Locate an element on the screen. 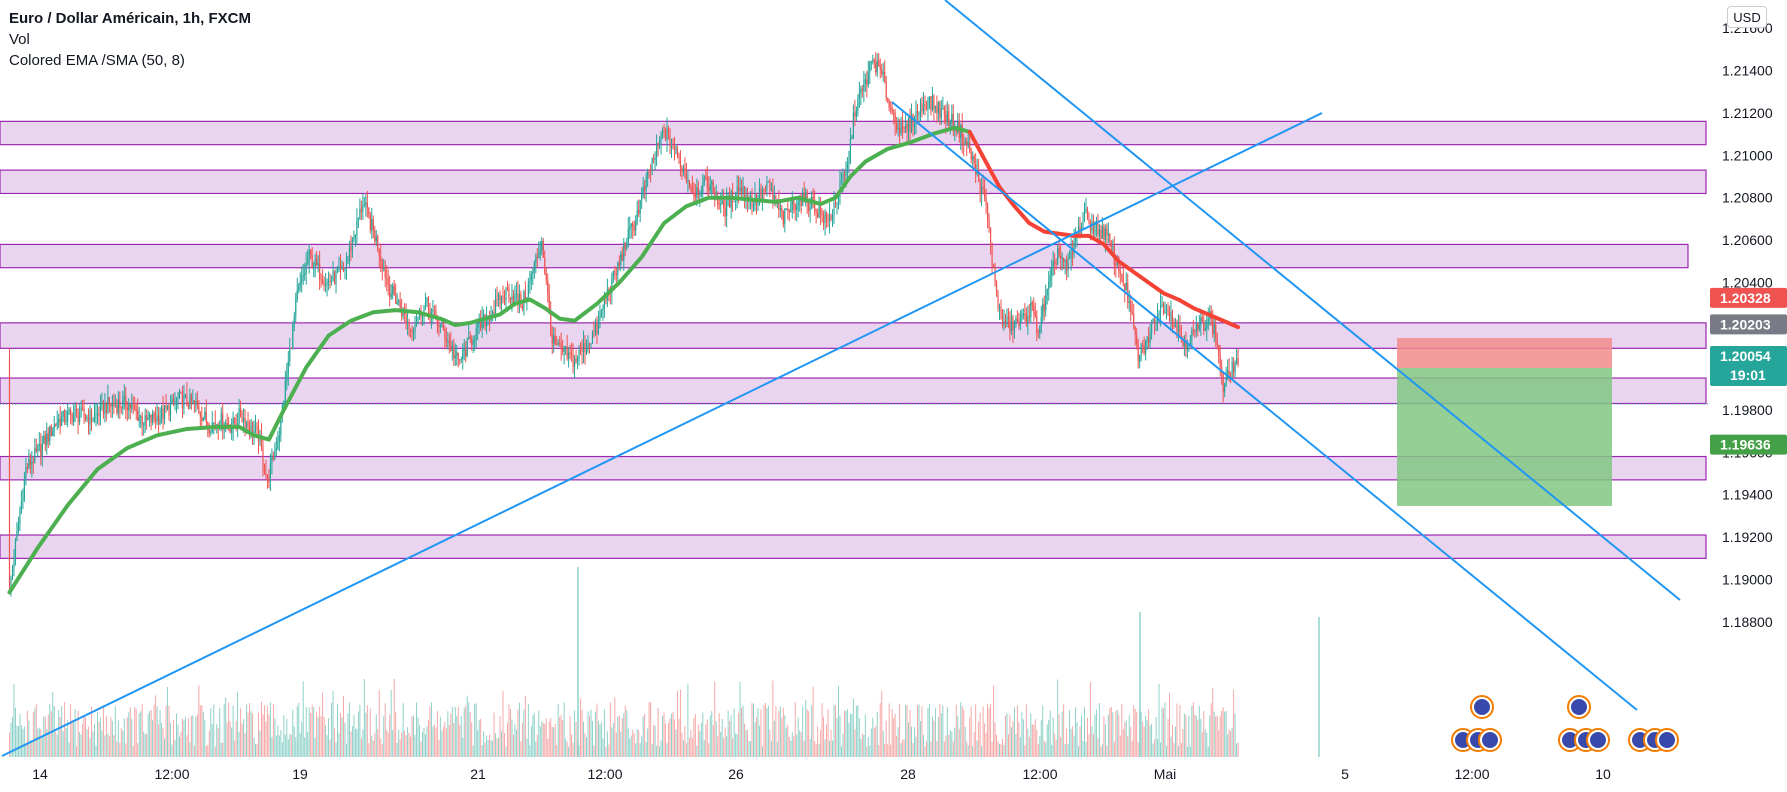  y-tick-label: 1.19000 is located at coordinates (1747, 580).